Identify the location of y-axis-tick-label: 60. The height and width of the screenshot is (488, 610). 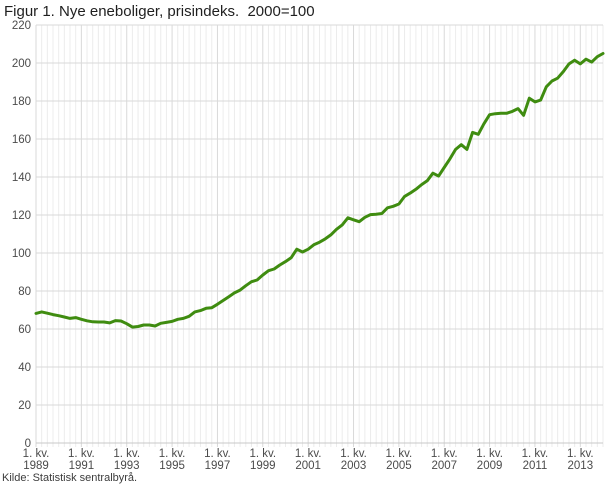
(24, 330).